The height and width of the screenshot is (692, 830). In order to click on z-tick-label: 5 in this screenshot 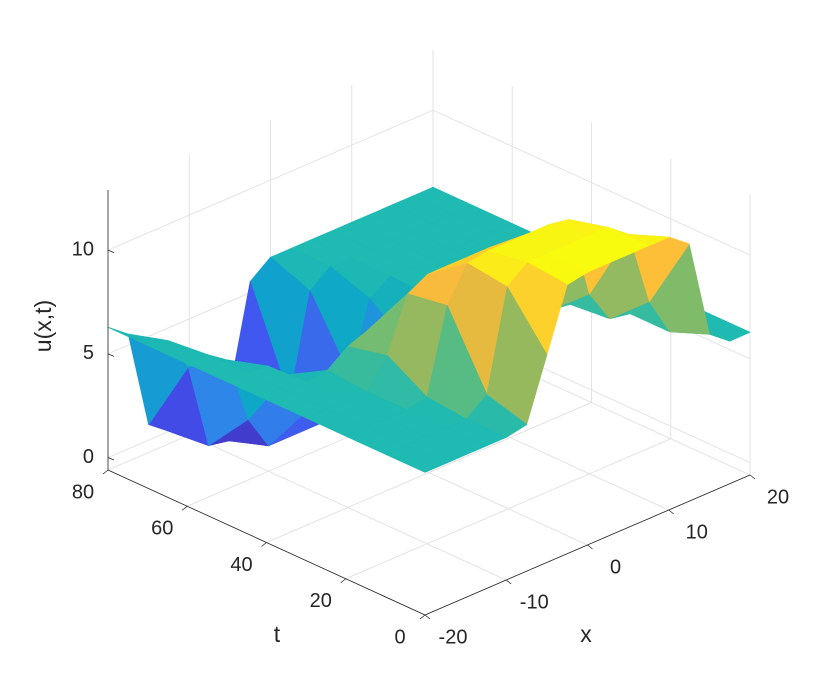, I will do `click(88, 353)`.